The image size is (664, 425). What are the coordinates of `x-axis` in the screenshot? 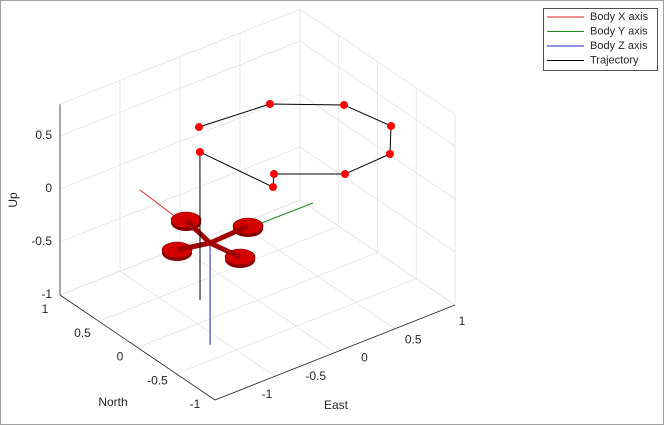 It's located at (335, 352).